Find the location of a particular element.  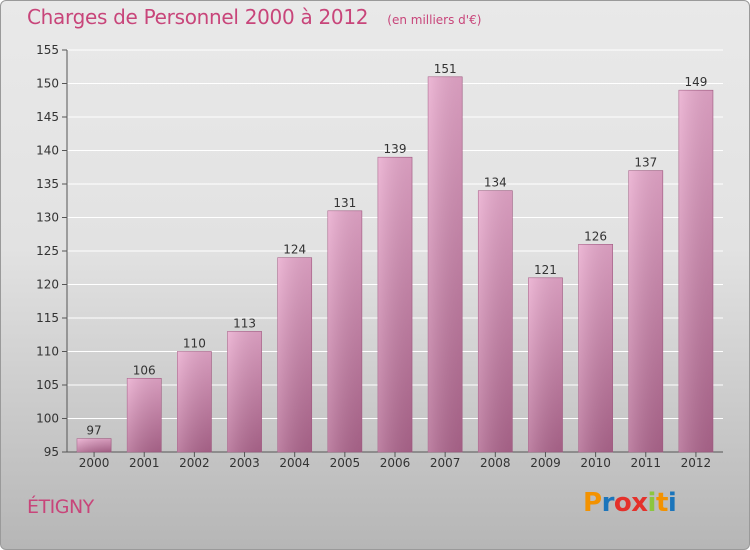

y-tick-labels: 95 100 105 110 115 120 125 130 135 140 145 150 155 is located at coordinates (47, 251).